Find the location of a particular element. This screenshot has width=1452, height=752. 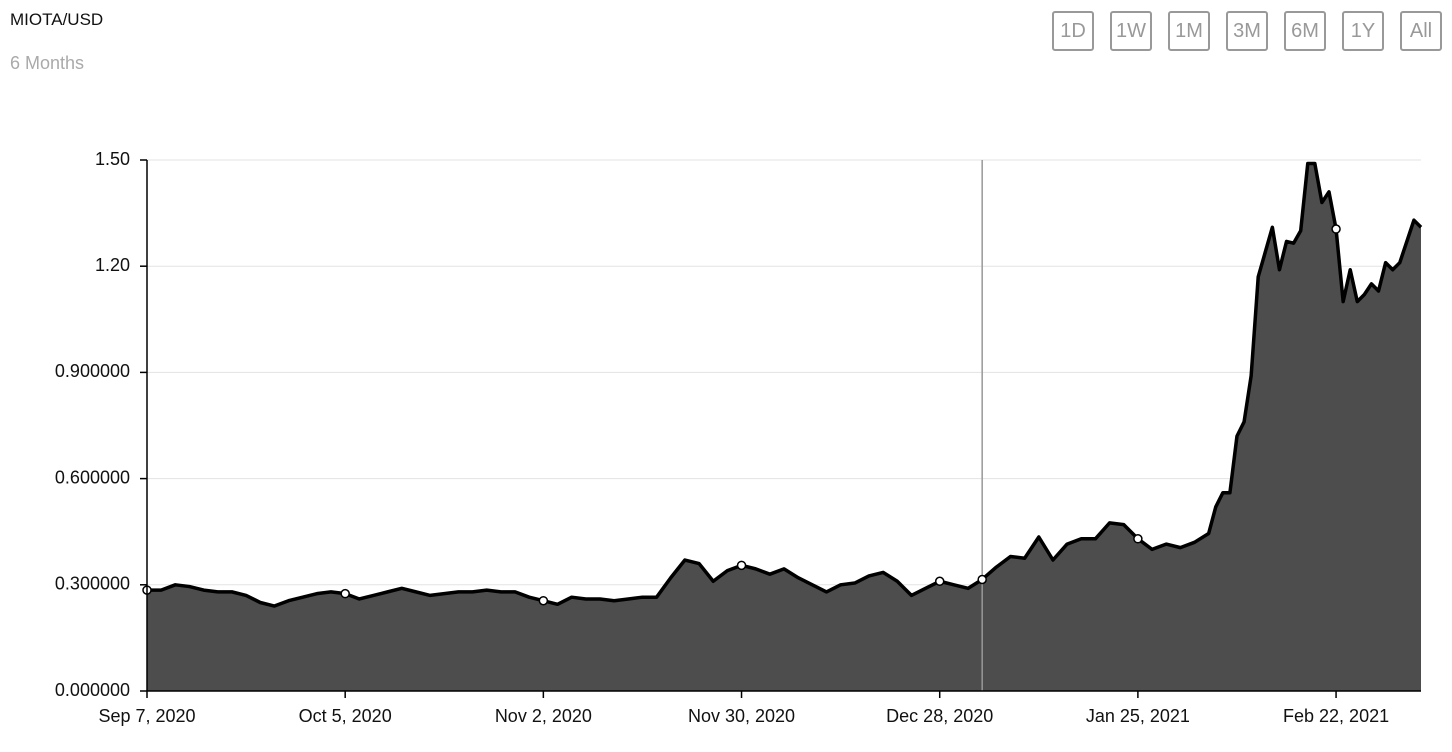

y-tick-label: 0.600000 is located at coordinates (92, 477).